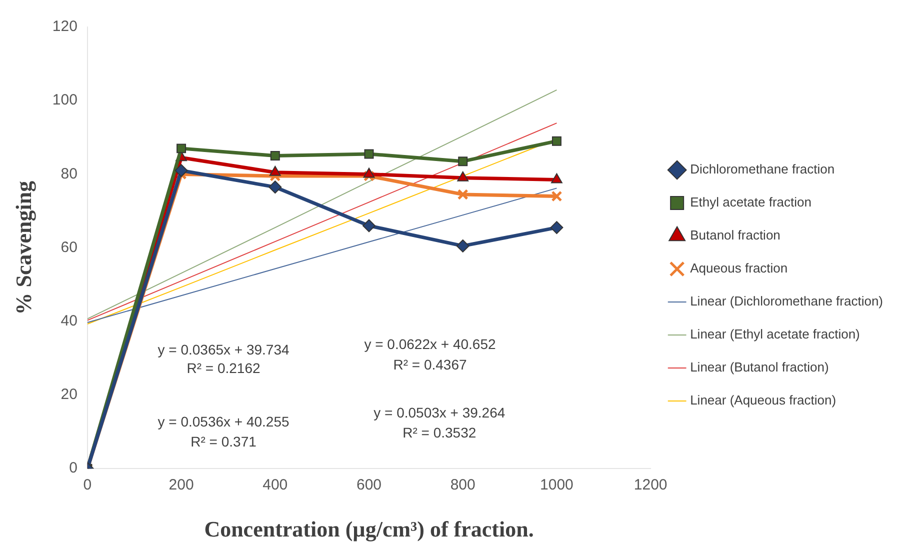  Describe the element at coordinates (651, 485) in the screenshot. I see `x-tick-label: 1200` at that location.